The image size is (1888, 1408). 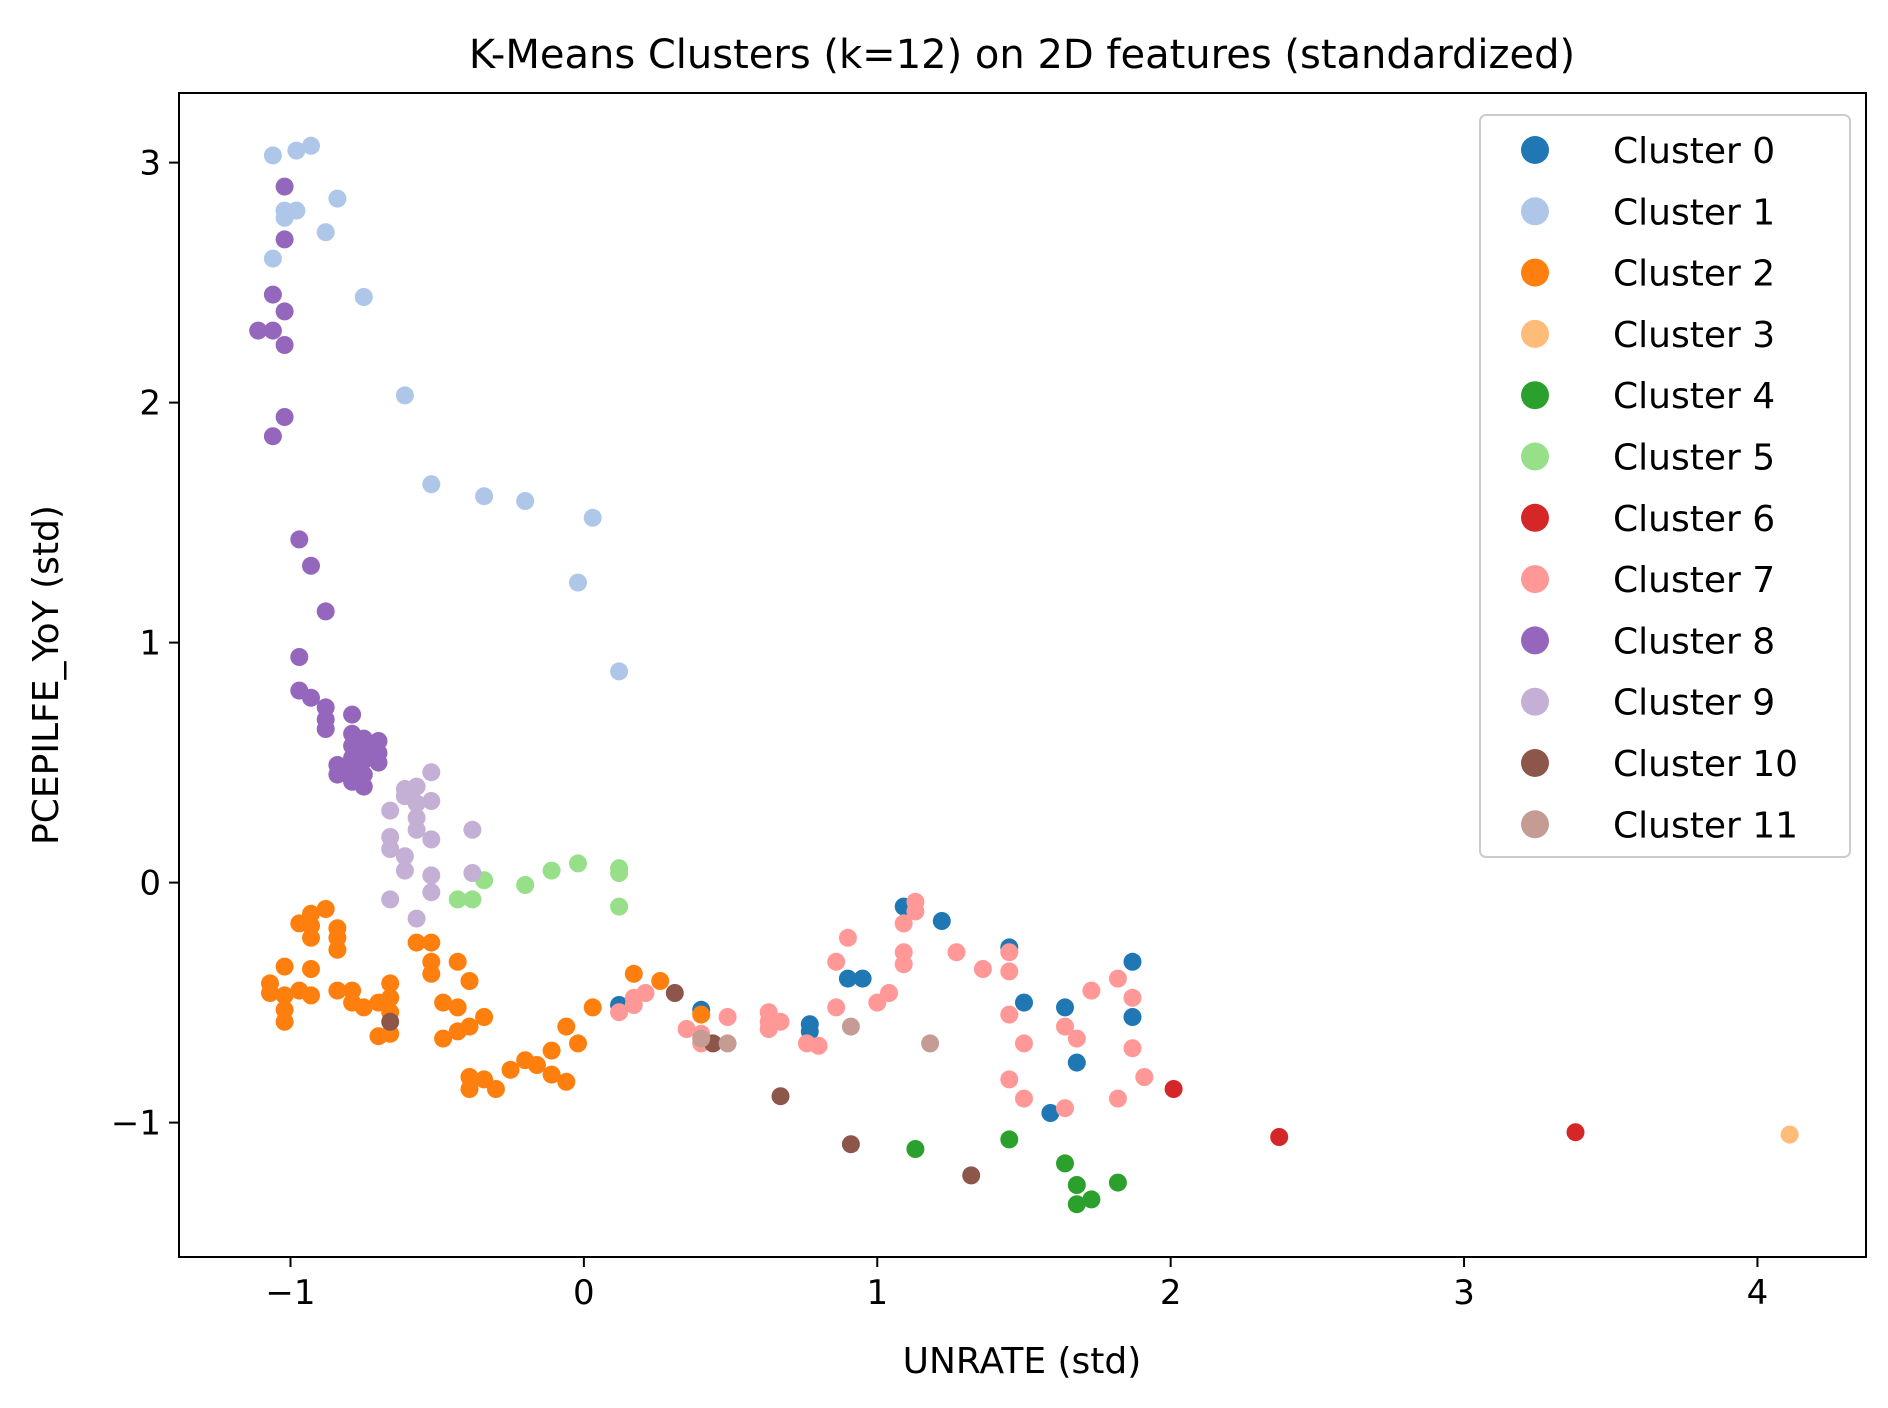 I want to click on legend-item: Cluster 6, so click(x=1648, y=519).